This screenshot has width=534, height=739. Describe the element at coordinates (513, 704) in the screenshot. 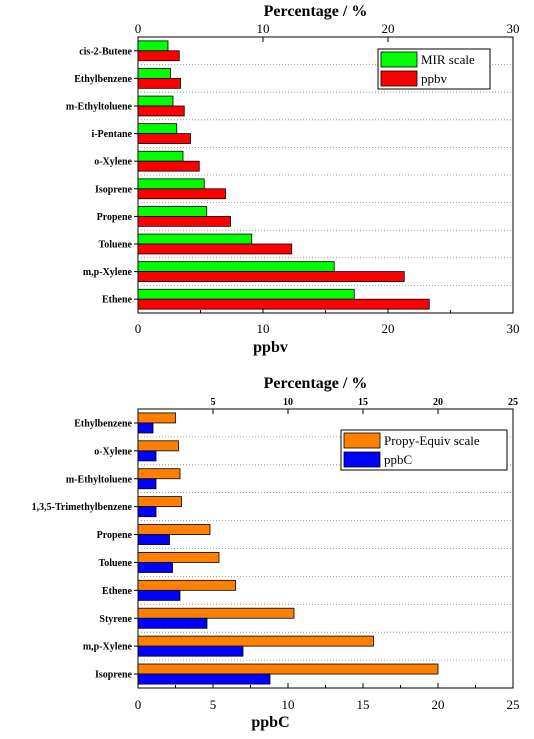

I see `x-tick-label: 25` at that location.